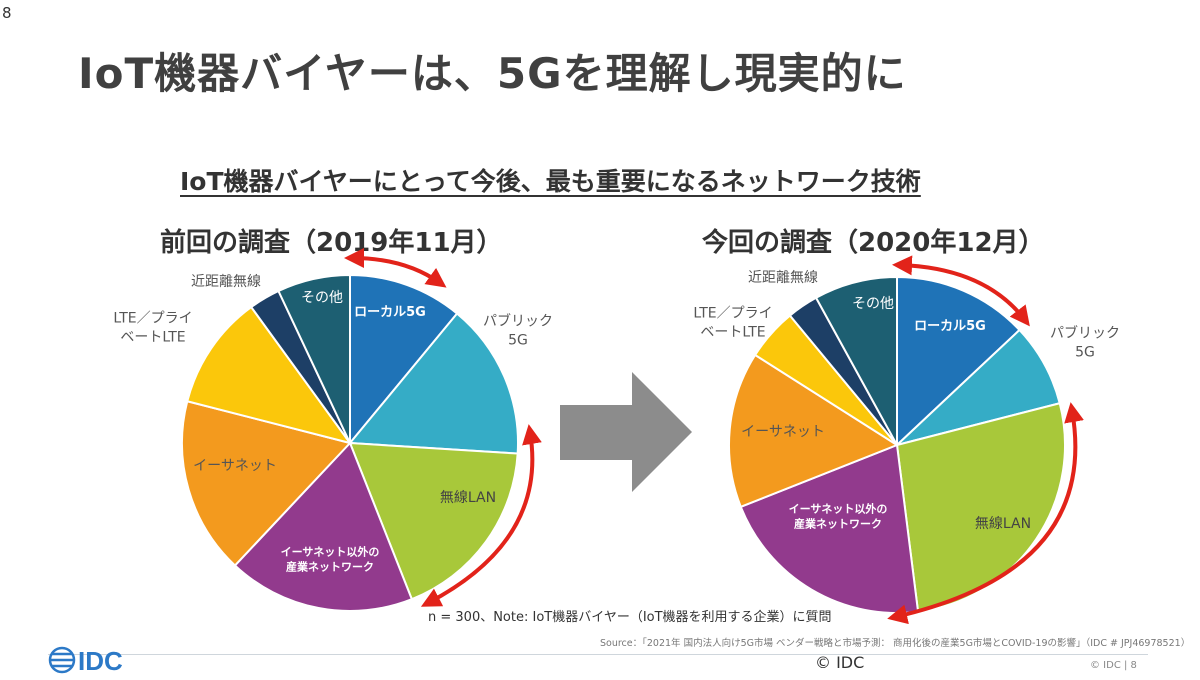  What do you see at coordinates (630, 617) in the screenshot?
I see `sample-note: n = 300、Note: IoT機器バイヤー（IoT機器を利用する企業）に質問` at bounding box center [630, 617].